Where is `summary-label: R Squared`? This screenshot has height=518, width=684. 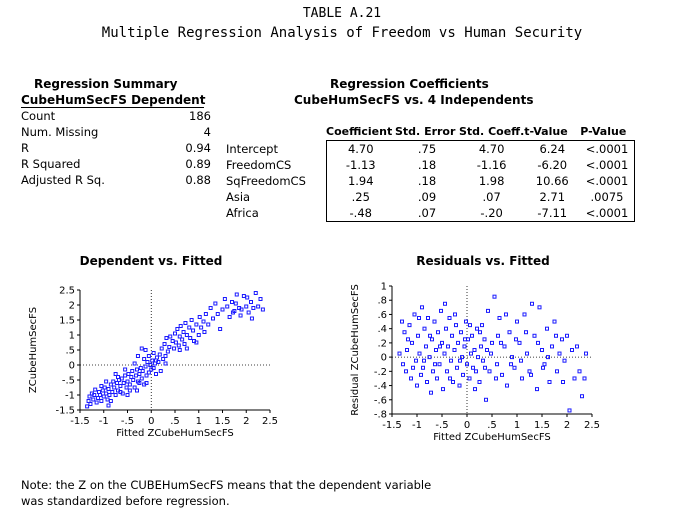
summary-label: R Squared is located at coordinates (51, 164).